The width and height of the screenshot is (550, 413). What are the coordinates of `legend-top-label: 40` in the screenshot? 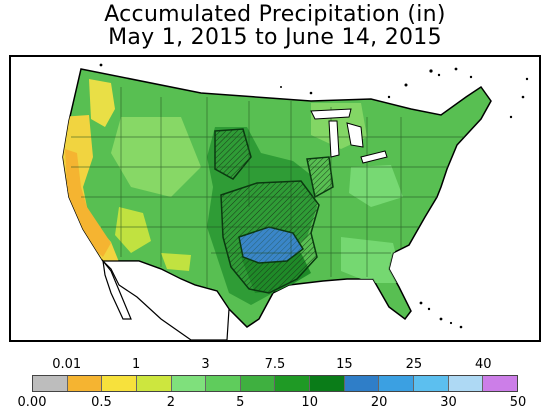 It's located at (483, 364).